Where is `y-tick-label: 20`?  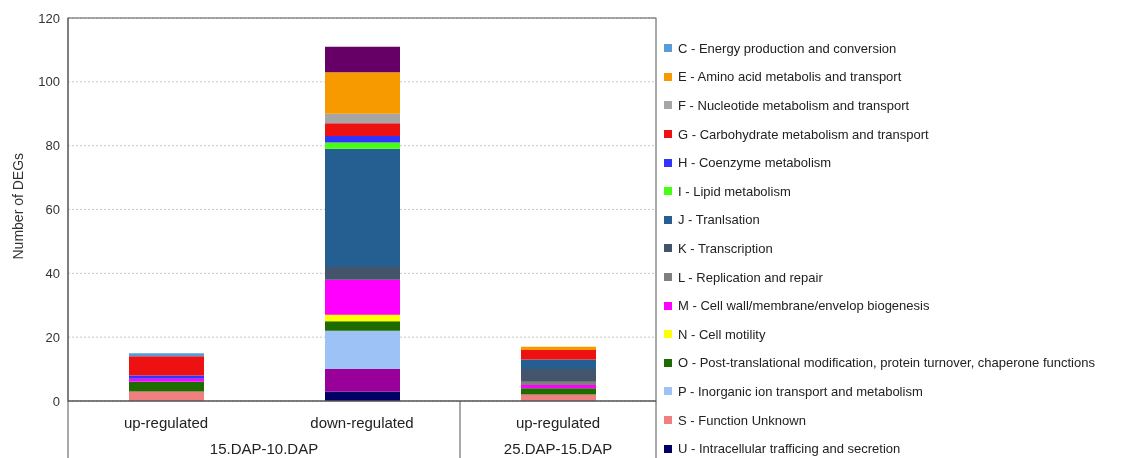
y-tick-label: 20 is located at coordinates (52, 337).